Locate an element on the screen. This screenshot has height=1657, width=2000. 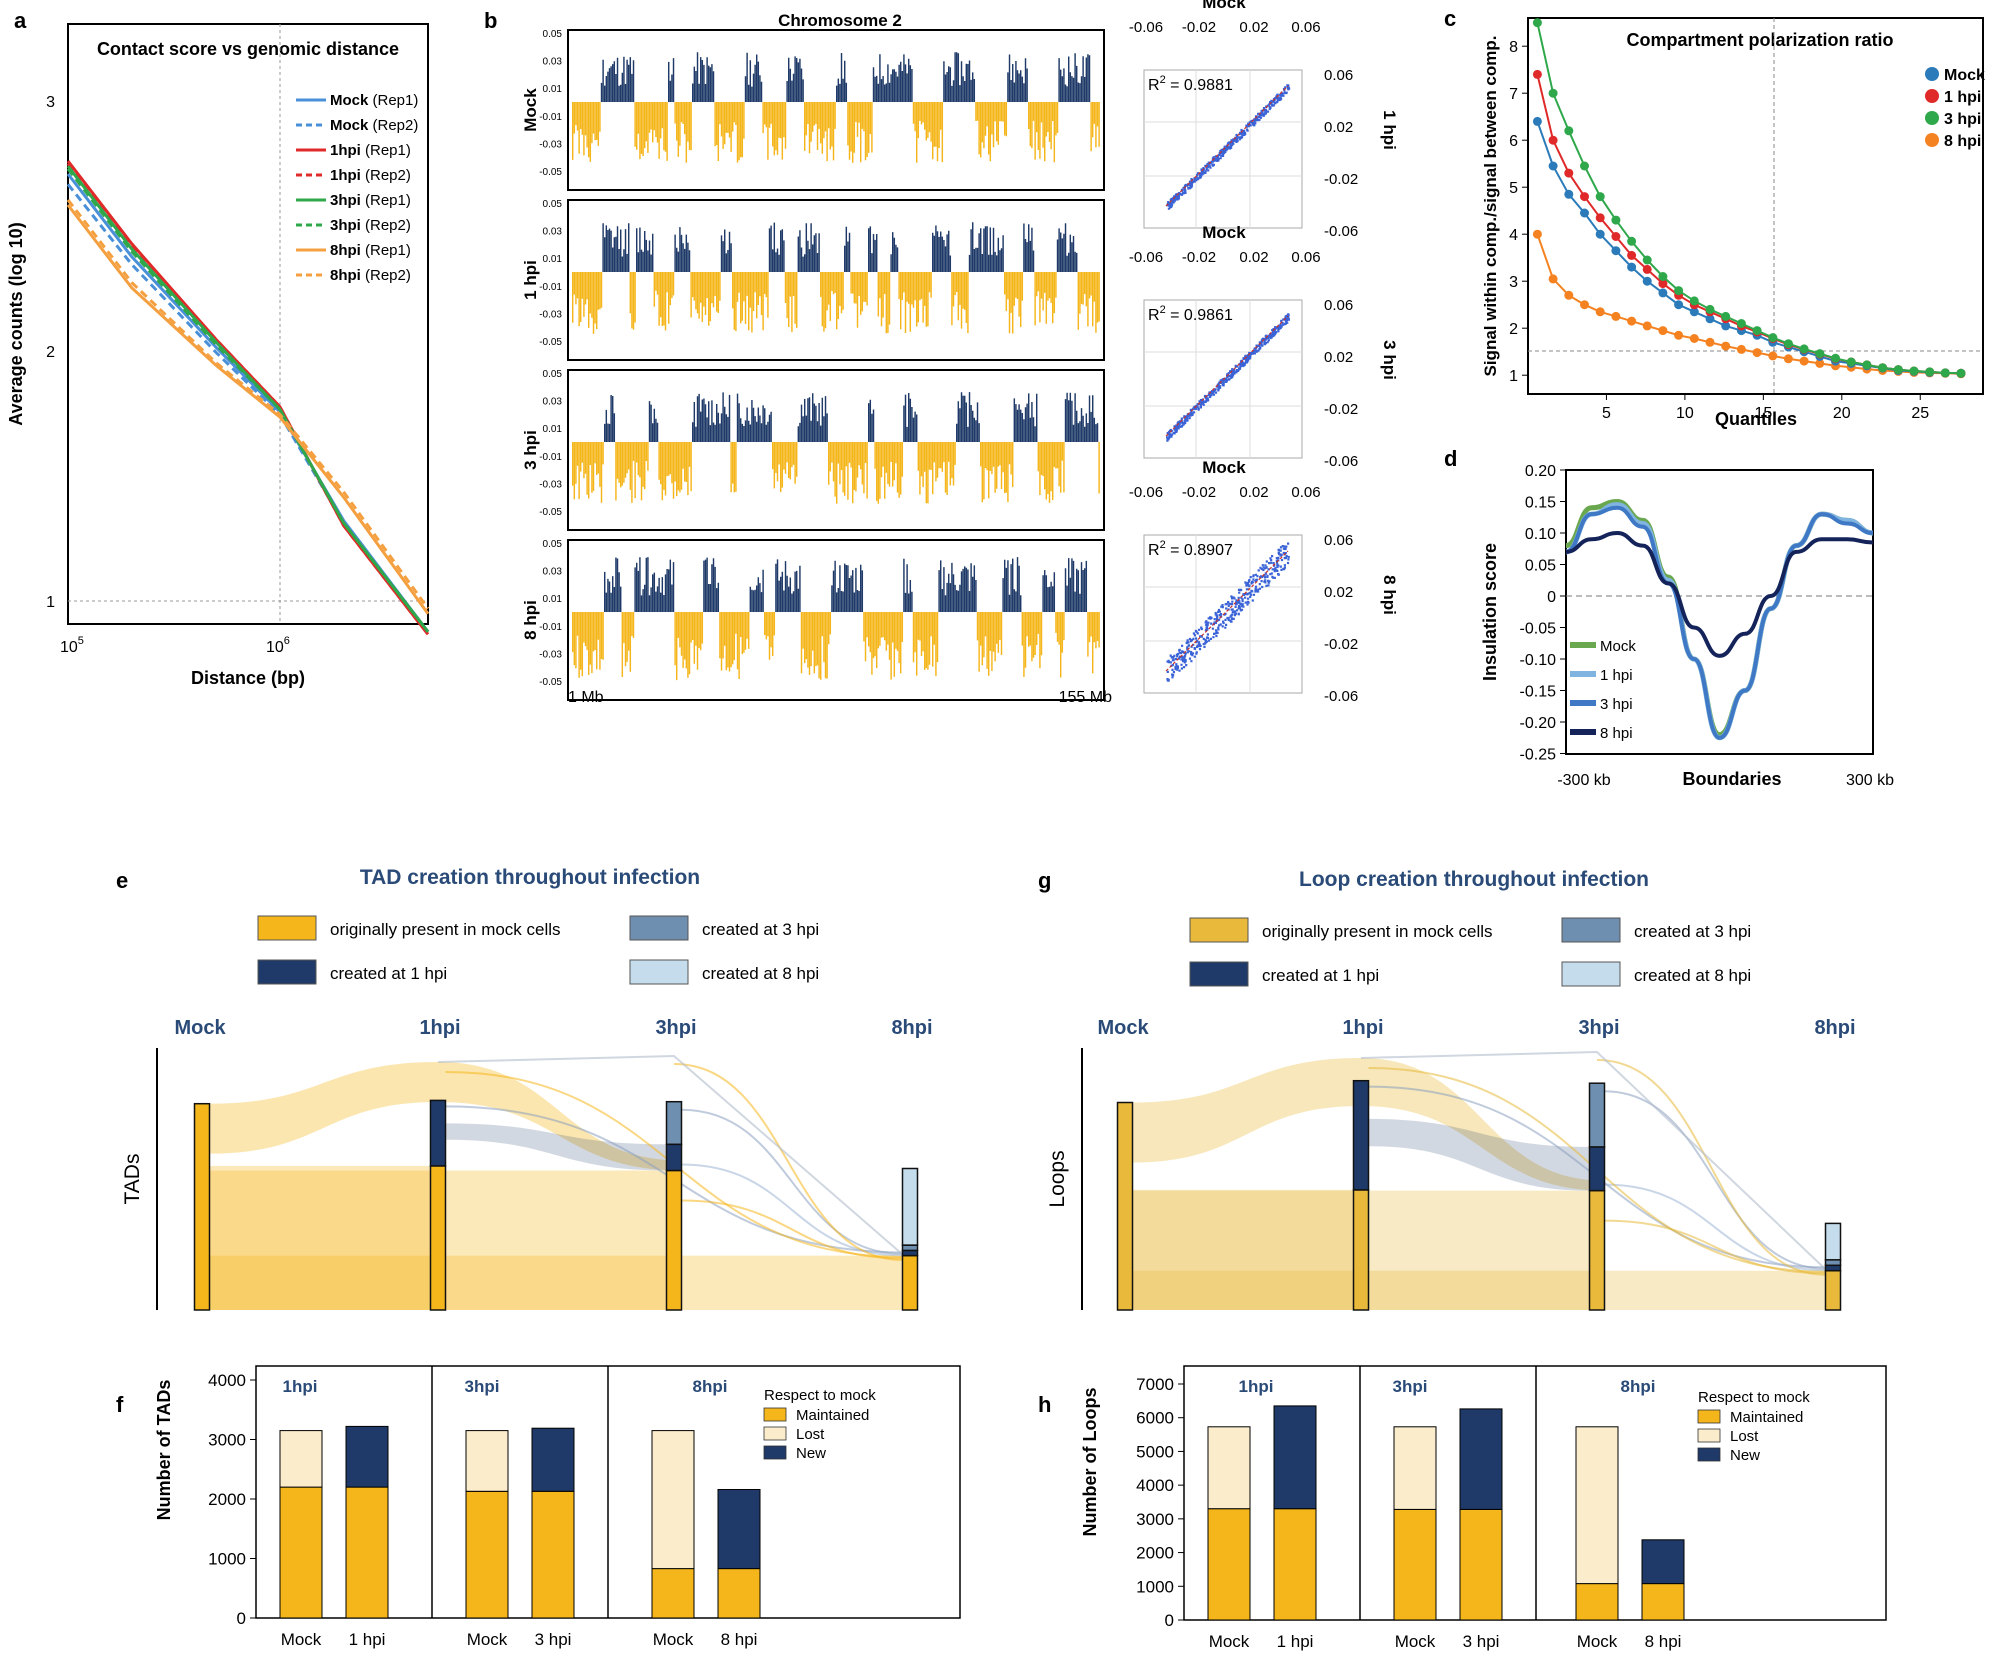
a-xtick-1e5: 105 is located at coordinates (72, 645).